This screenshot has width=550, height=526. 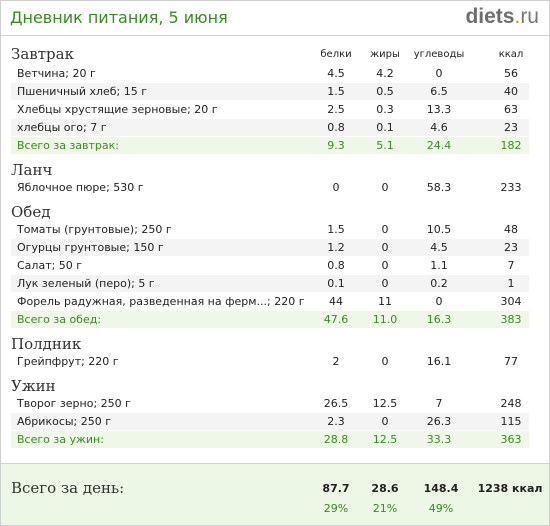 What do you see at coordinates (336, 403) in the screenshot?
I see `proteins-value: 26.5` at bounding box center [336, 403].